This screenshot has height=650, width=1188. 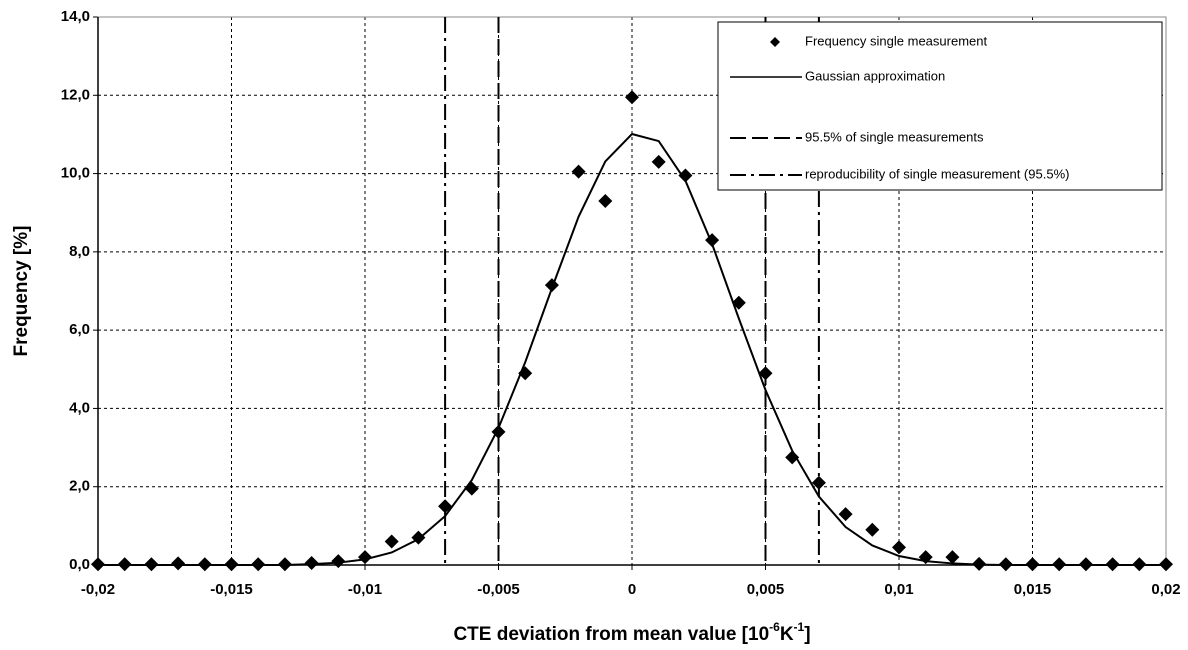 I want to click on legend-label: Frequency single measurement, so click(x=896, y=40).